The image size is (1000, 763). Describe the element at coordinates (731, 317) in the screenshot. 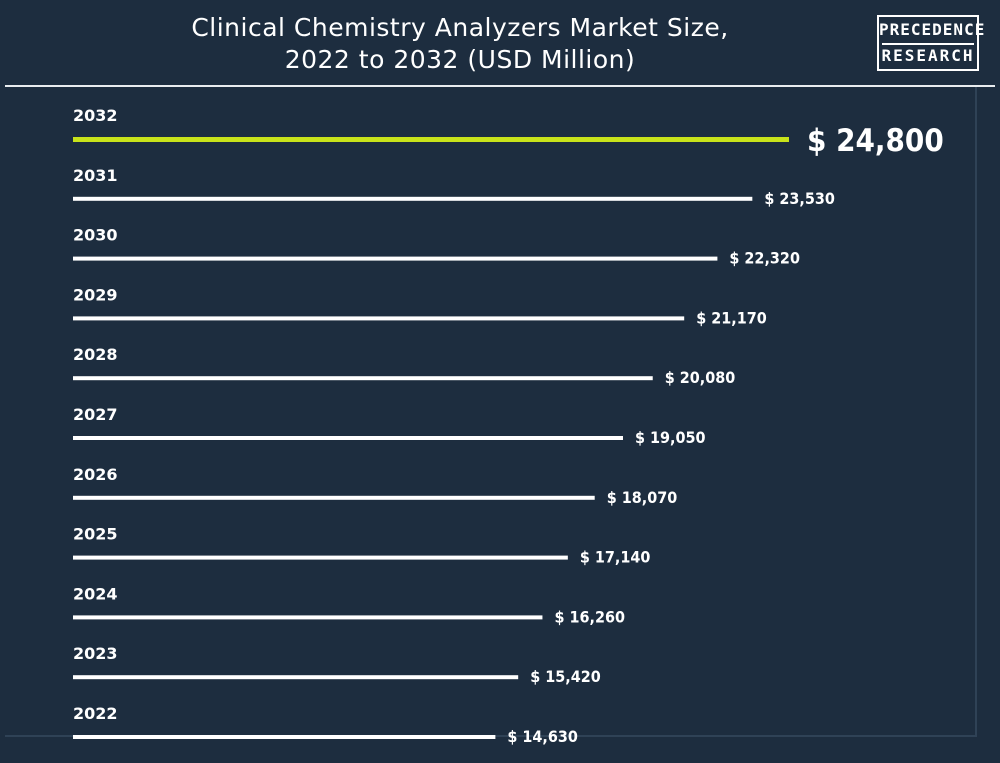

I see `value-label-2029: $ 21,170` at that location.